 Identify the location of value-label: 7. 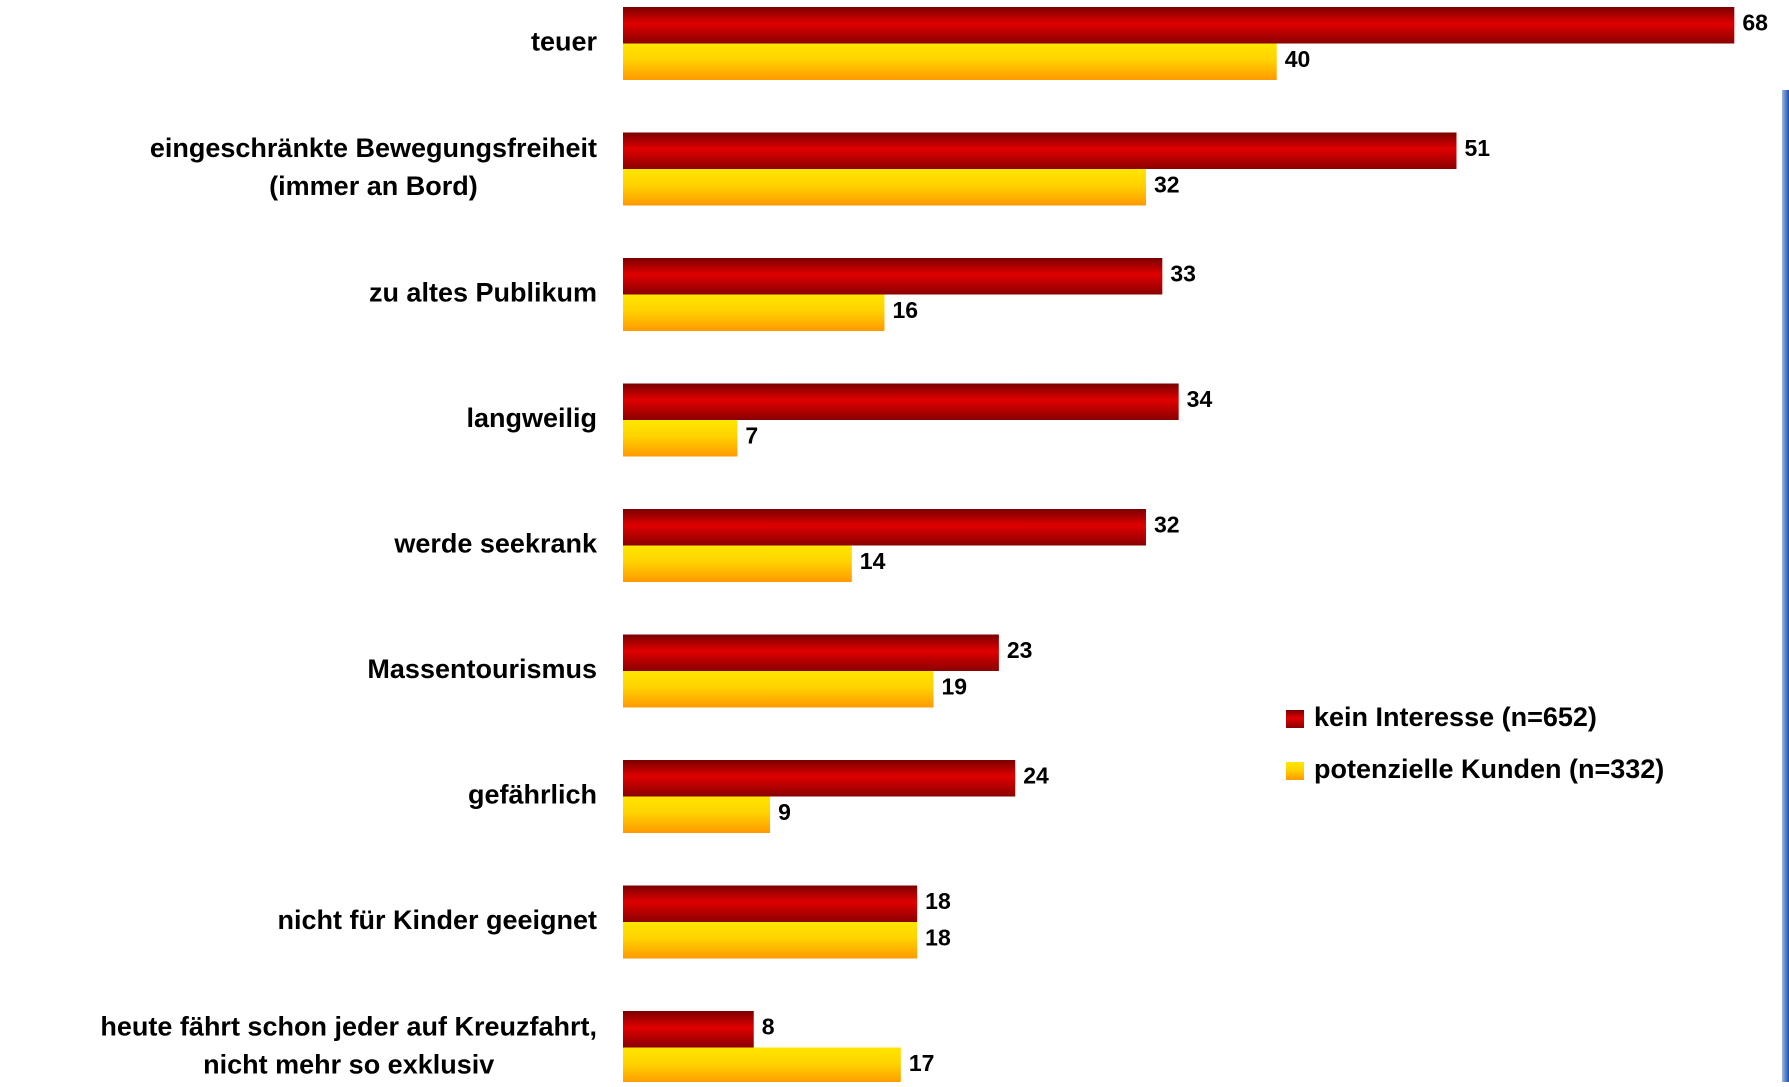
(751, 435).